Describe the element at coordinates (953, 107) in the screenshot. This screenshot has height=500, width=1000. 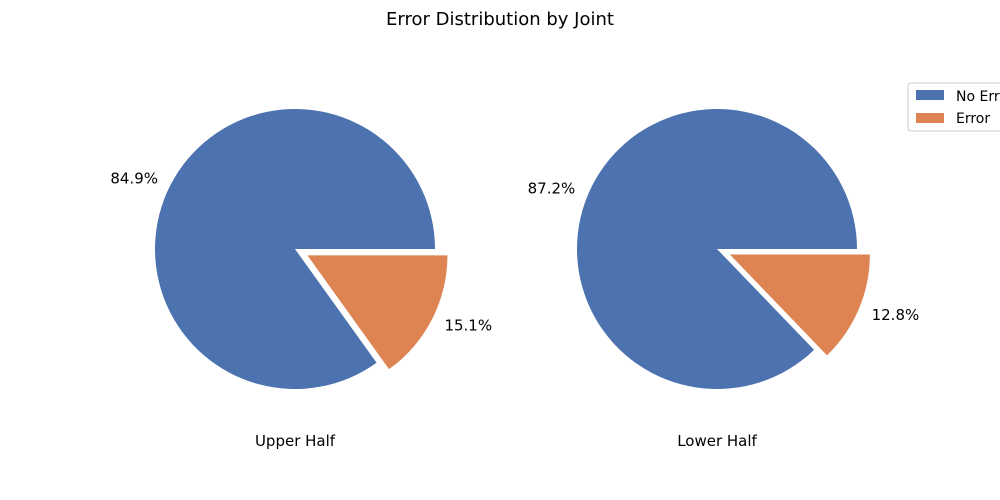
I see `legend: No Error Error` at that location.